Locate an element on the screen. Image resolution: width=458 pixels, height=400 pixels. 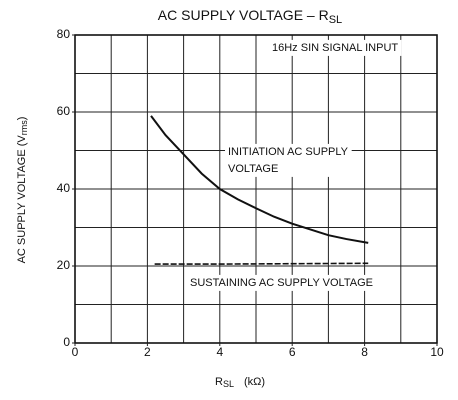
x-tick-label: 0 is located at coordinates (75, 352).